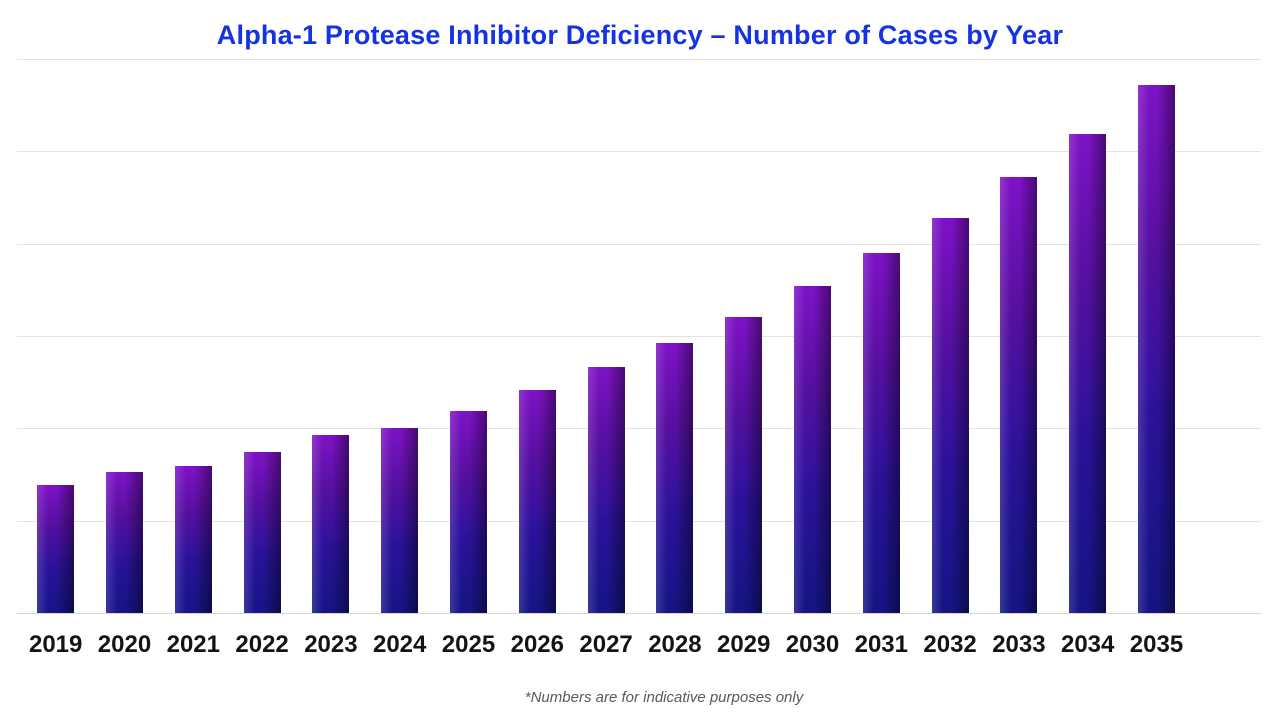  I want to click on bar-2033, so click(1019, 395).